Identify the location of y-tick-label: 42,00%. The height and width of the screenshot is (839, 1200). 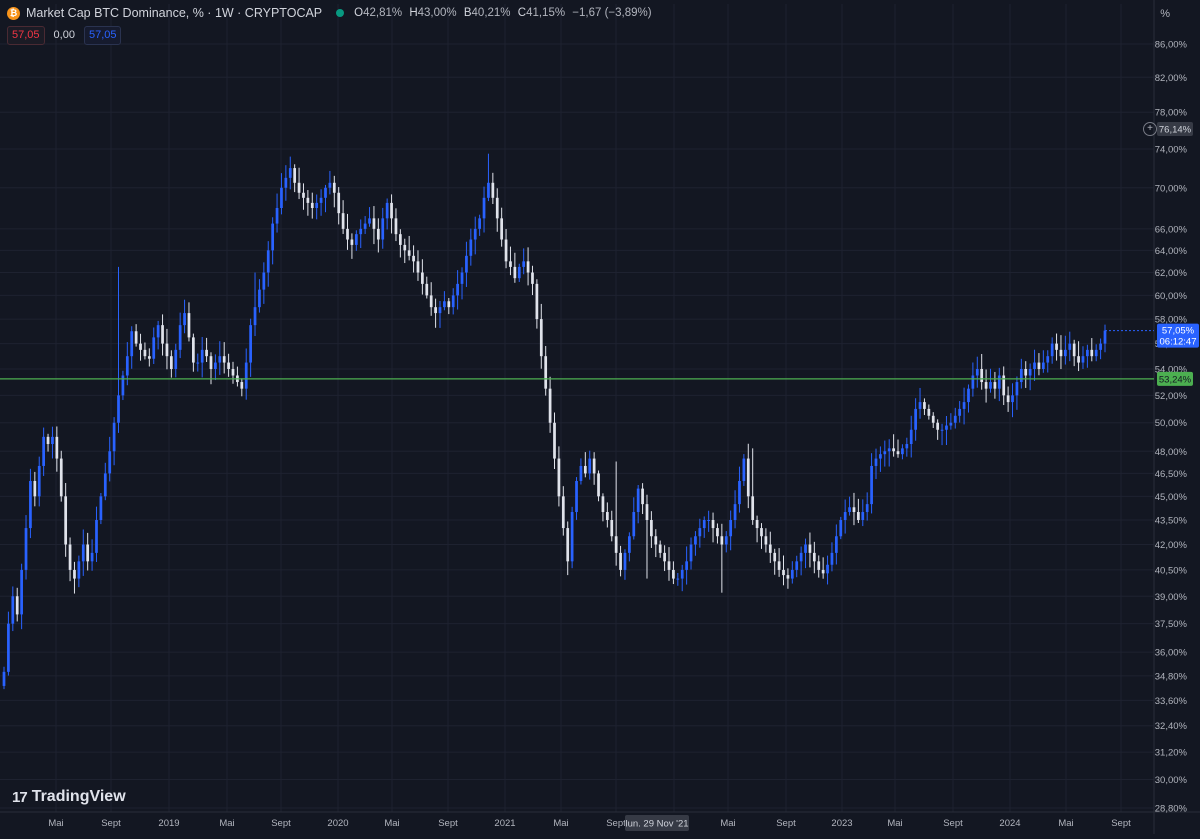
(1171, 545).